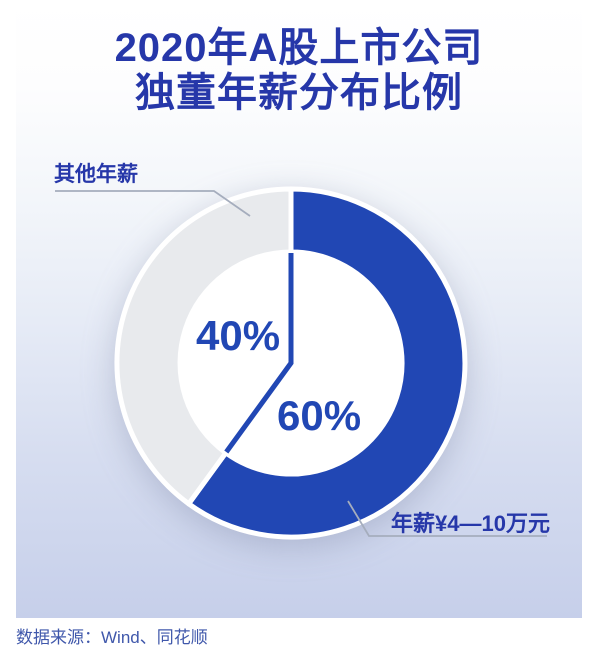  Describe the element at coordinates (96, 174) in the screenshot. I see `label-other-salary: 其他年薪` at that location.